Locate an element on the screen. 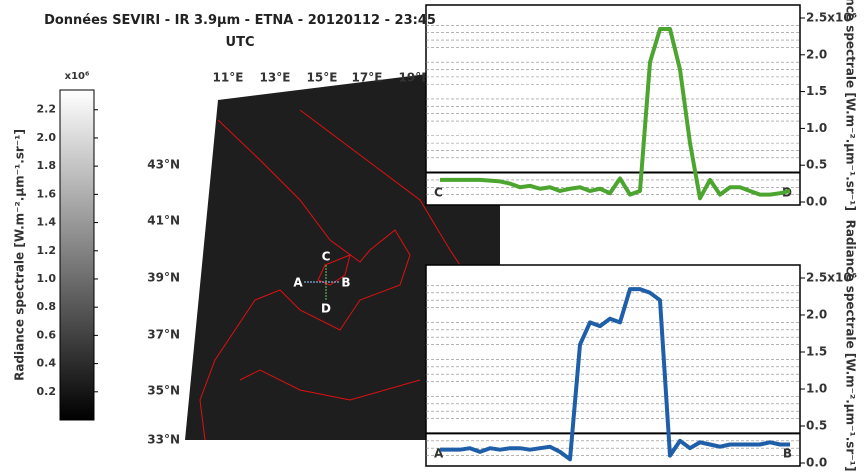 This screenshot has height=472, width=865. colorbar-tick-label: 2.2 is located at coordinates (47, 109).